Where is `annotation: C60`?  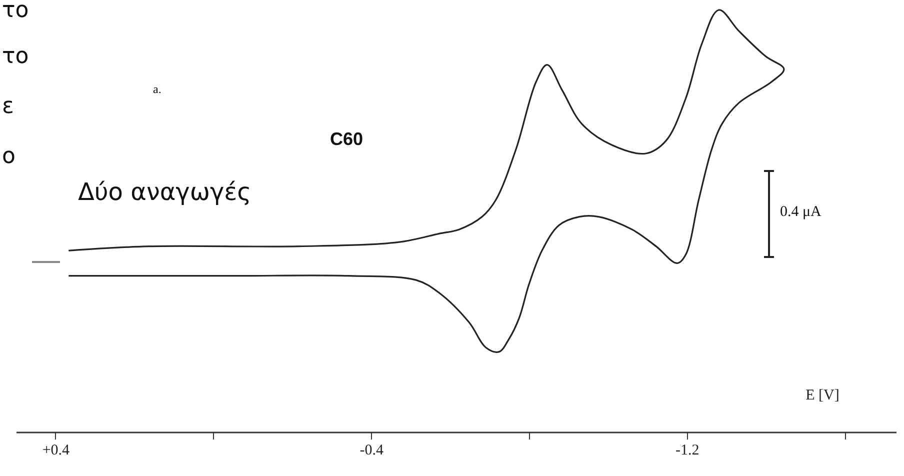 annotation: C60 is located at coordinates (347, 139).